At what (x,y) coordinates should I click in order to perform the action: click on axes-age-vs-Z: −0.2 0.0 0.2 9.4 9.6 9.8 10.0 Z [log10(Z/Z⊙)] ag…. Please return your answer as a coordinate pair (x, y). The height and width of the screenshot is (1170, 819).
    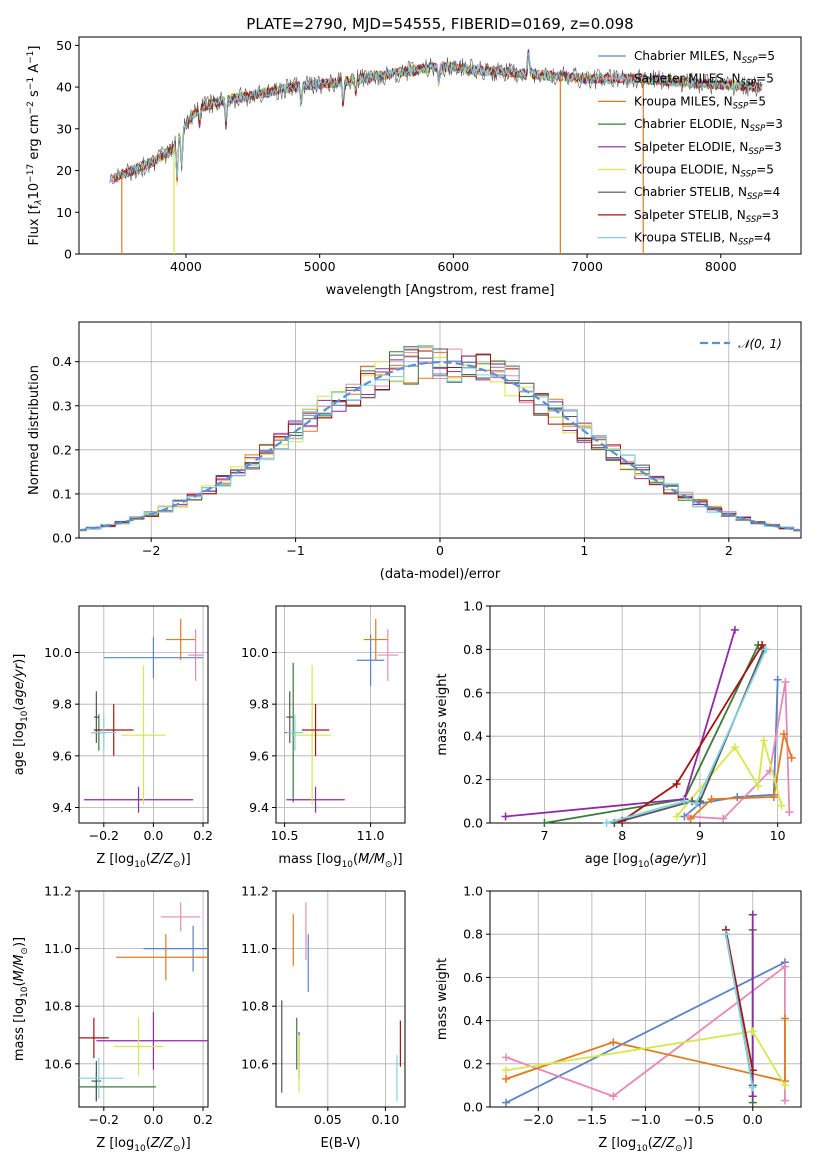
    Looking at the image, I should click on (112, 737).